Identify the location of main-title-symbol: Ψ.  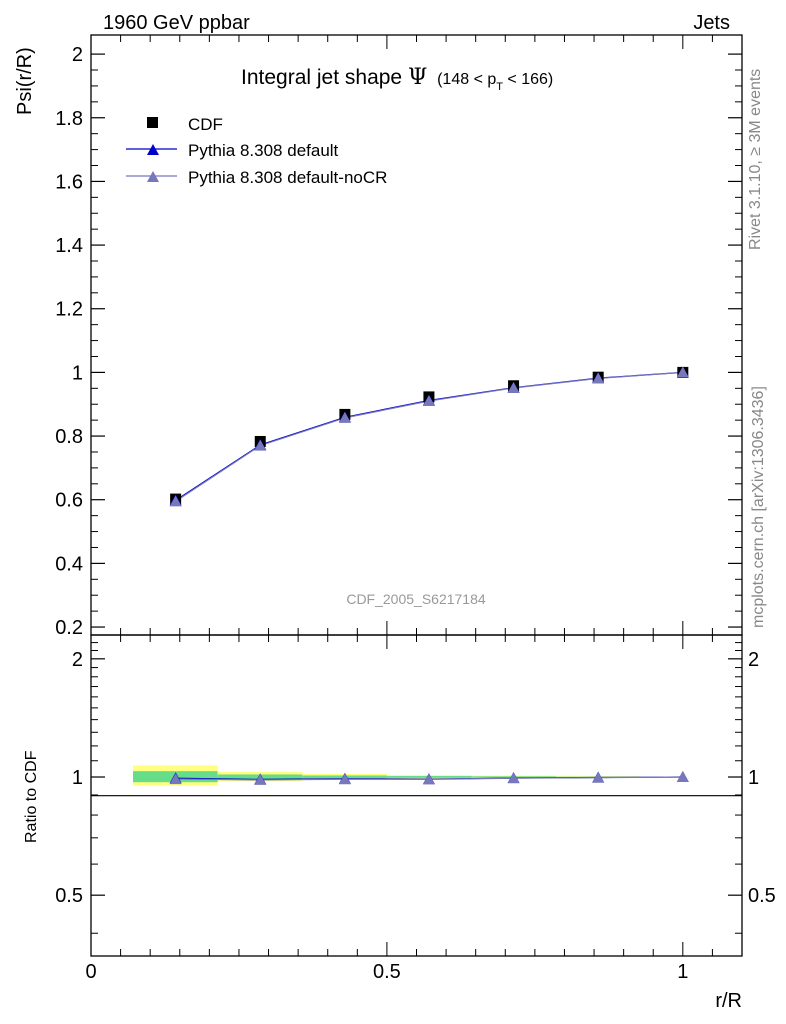
(417, 77).